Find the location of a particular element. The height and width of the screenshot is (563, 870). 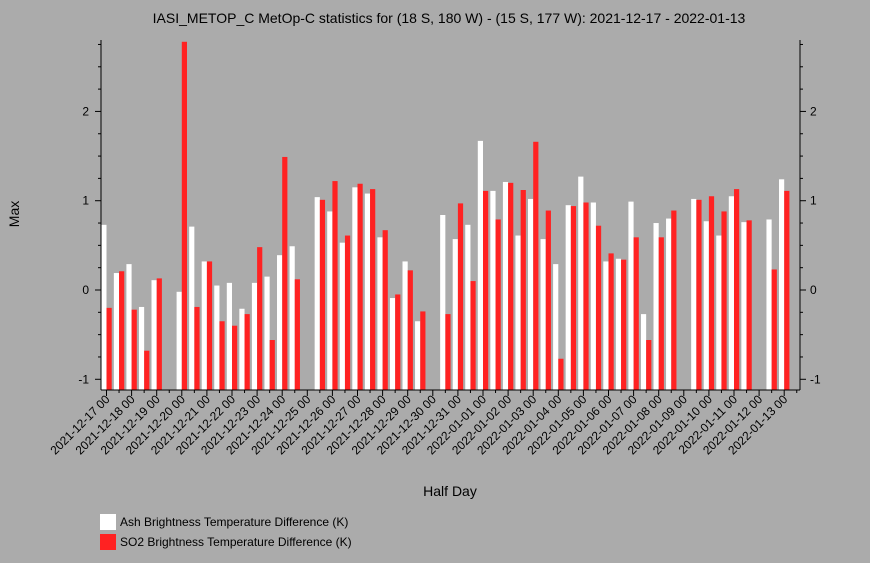

ash-bar-2021-12-20 12 is located at coordinates (192, 308).